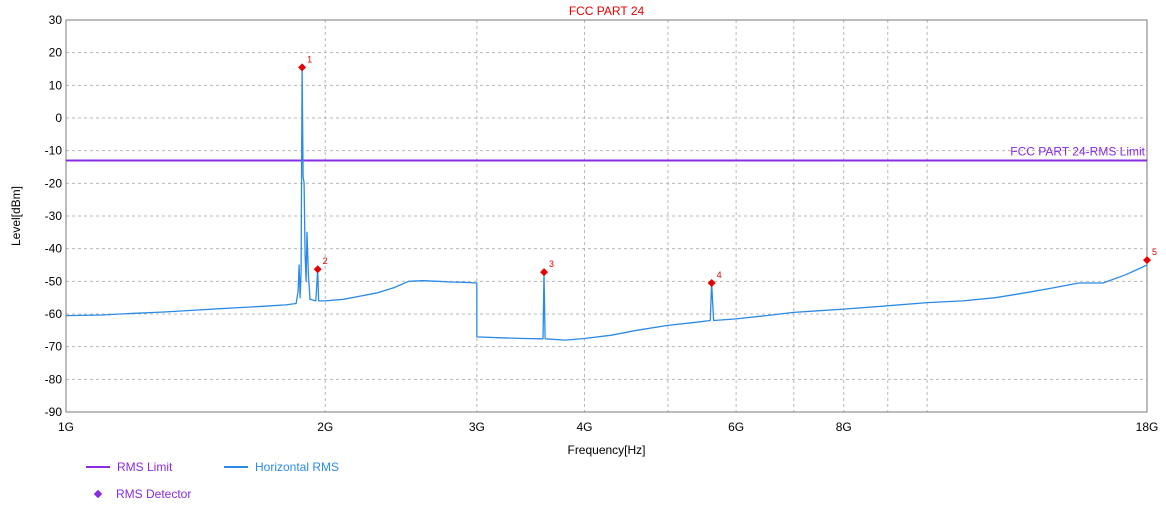 The width and height of the screenshot is (1166, 511). What do you see at coordinates (98, 494) in the screenshot?
I see `legend-swatch-rms-detector` at bounding box center [98, 494].